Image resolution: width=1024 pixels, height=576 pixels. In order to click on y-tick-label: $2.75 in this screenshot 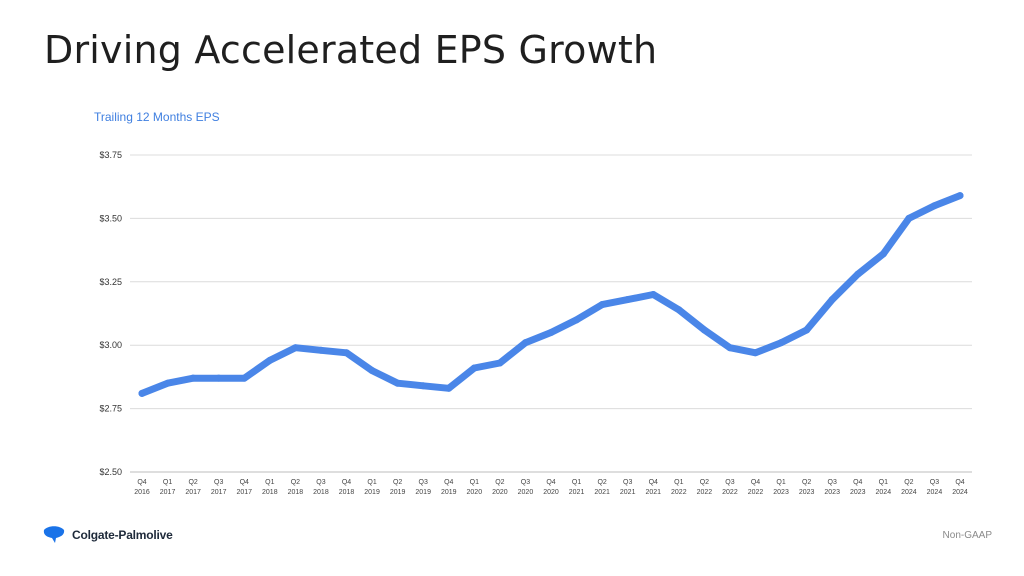, I will do `click(110, 409)`.